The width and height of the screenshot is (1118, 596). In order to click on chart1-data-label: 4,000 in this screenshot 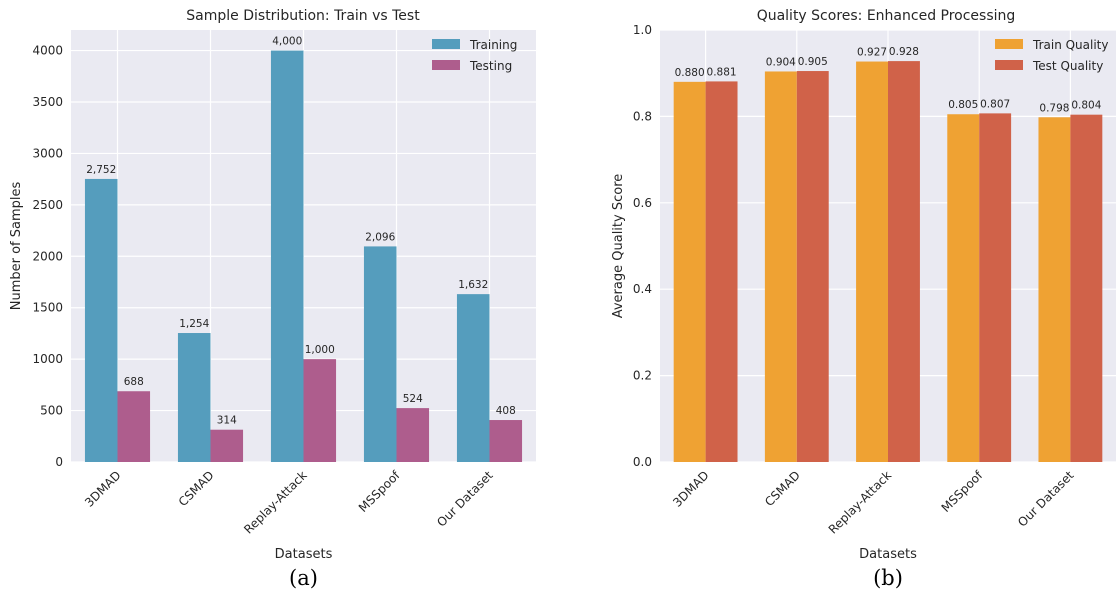, I will do `click(287, 42)`.